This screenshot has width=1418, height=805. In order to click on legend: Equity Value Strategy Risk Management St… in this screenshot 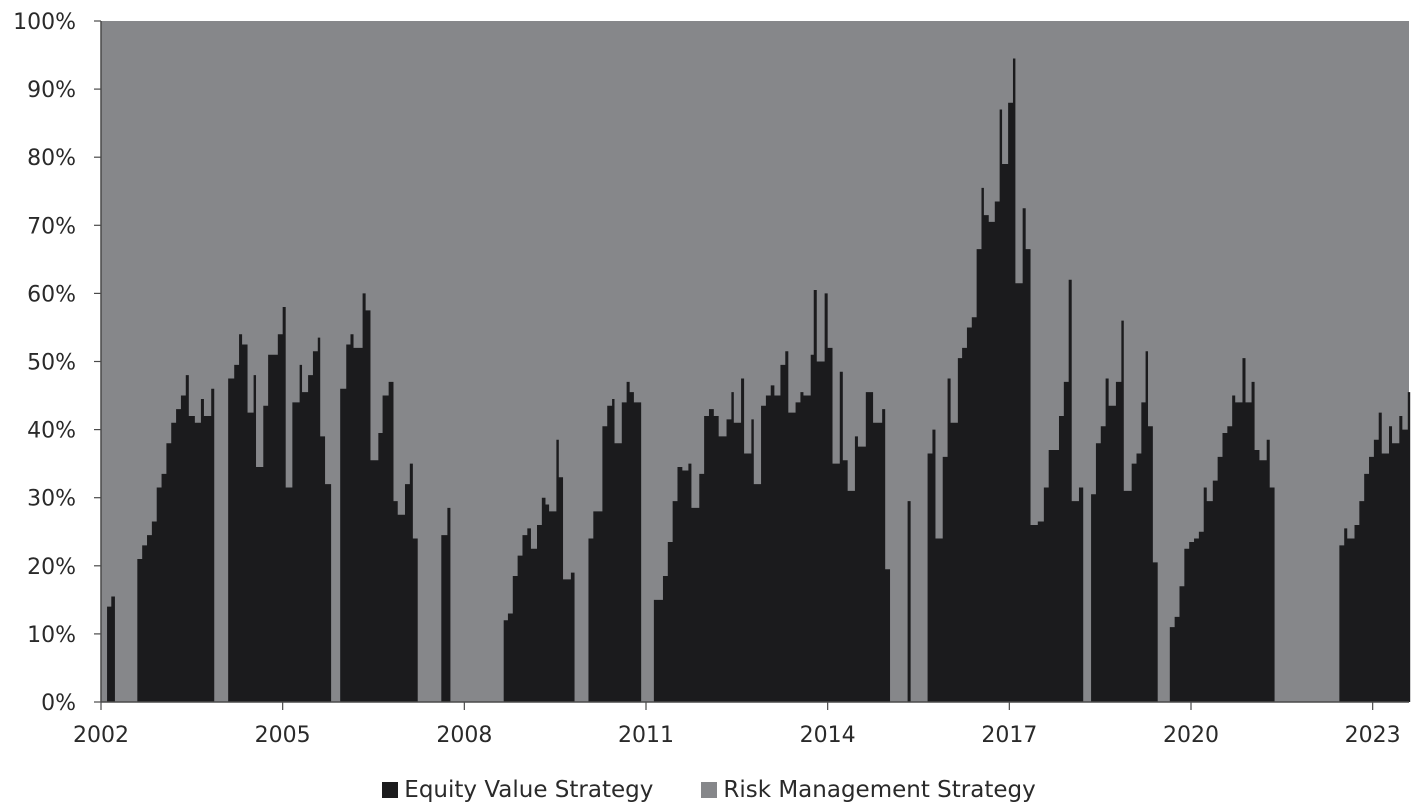, I will do `click(709, 790)`.